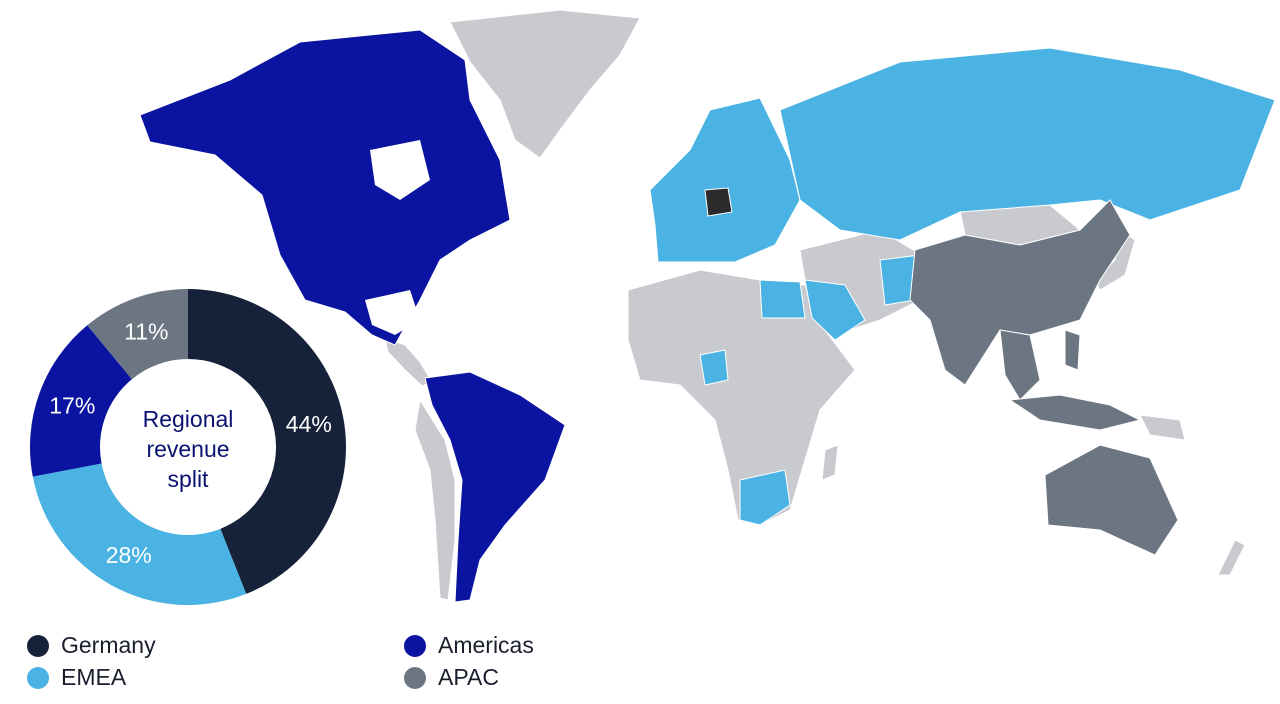 This screenshot has height=704, width=1280. I want to click on center-label-line-3: split, so click(189, 479).